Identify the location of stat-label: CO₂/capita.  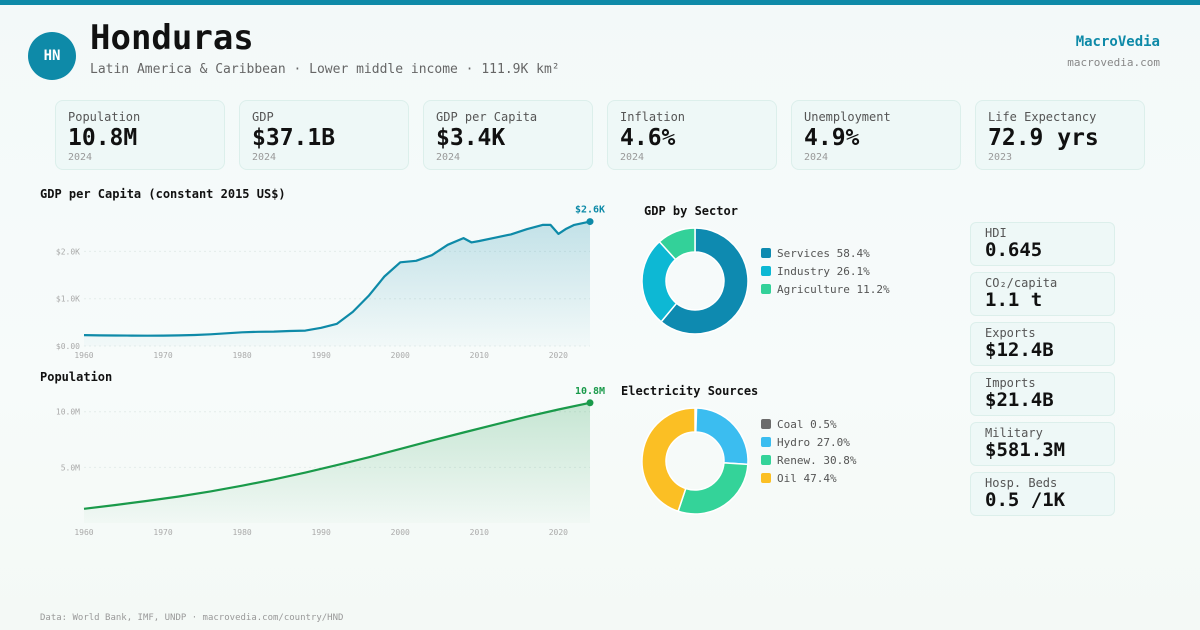
(1021, 283).